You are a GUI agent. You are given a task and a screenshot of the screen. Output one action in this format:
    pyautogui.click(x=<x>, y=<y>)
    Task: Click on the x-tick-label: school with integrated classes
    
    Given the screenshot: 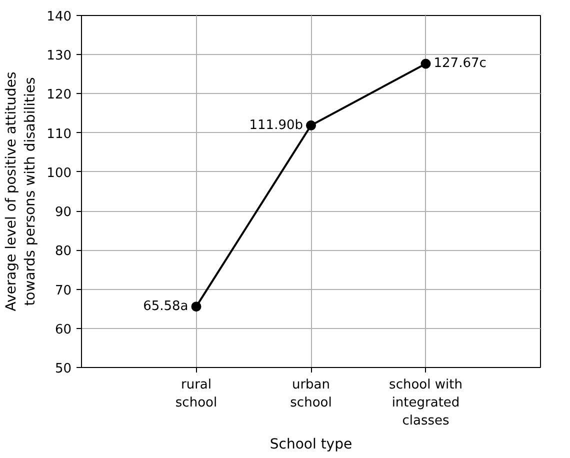 What is the action you would take?
    pyautogui.click(x=425, y=403)
    